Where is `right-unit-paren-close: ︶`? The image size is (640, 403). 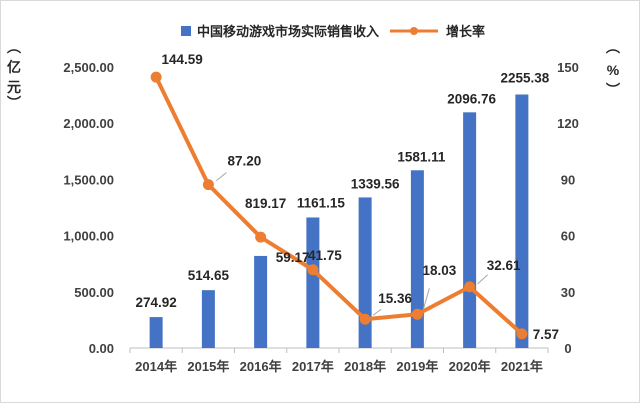
right-unit-paren-close: ︶ is located at coordinates (612, 90).